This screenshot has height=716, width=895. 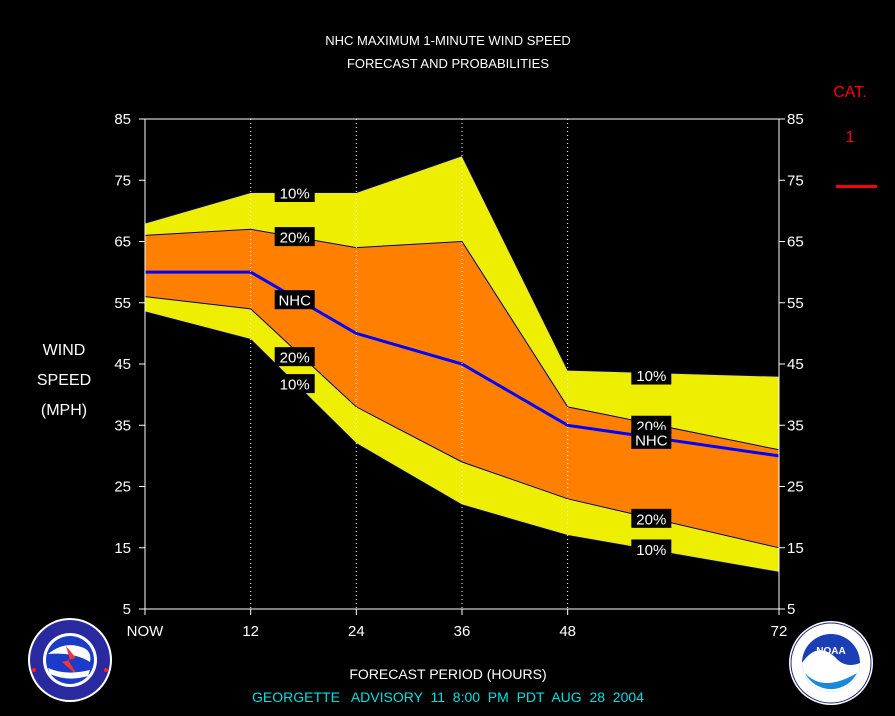 I want to click on x-tick-label: 12, so click(x=250, y=631).